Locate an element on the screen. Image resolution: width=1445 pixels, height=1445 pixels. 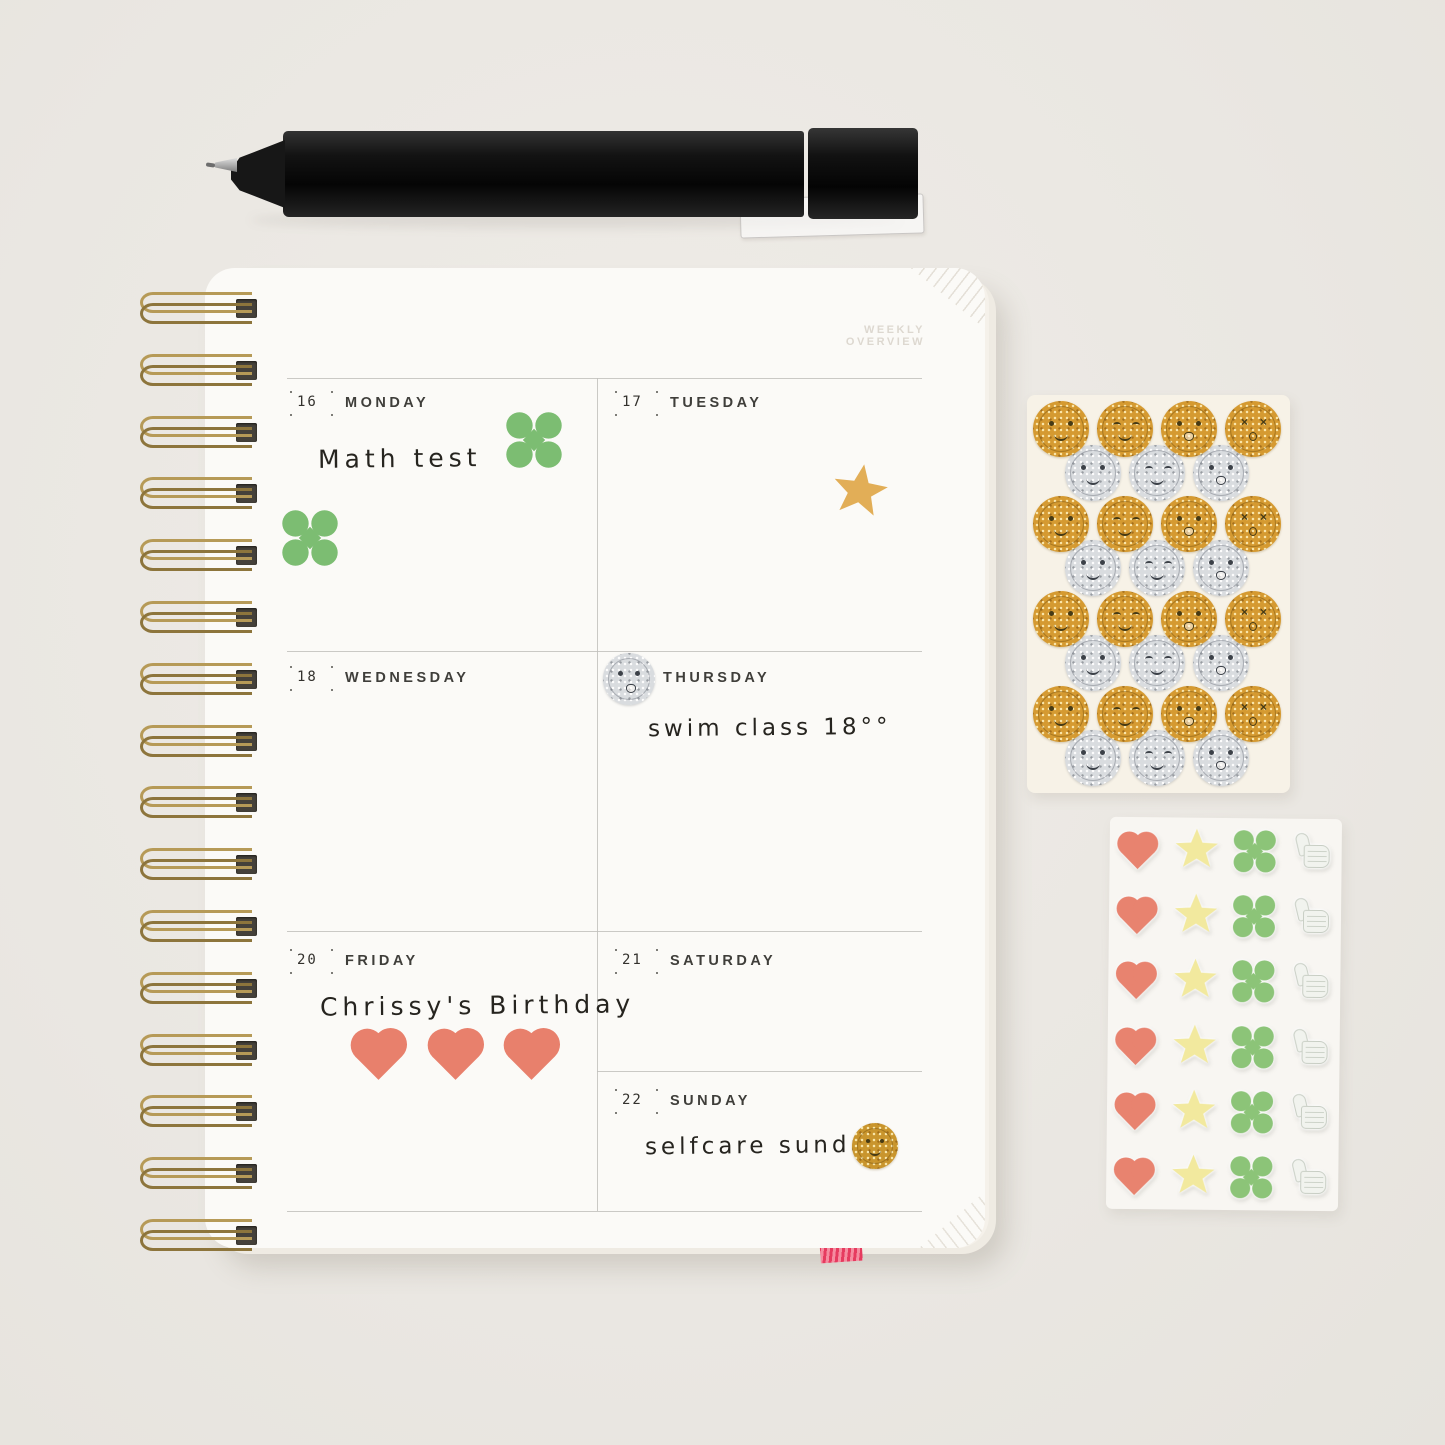
grid-line-vertical is located at coordinates (597, 794).